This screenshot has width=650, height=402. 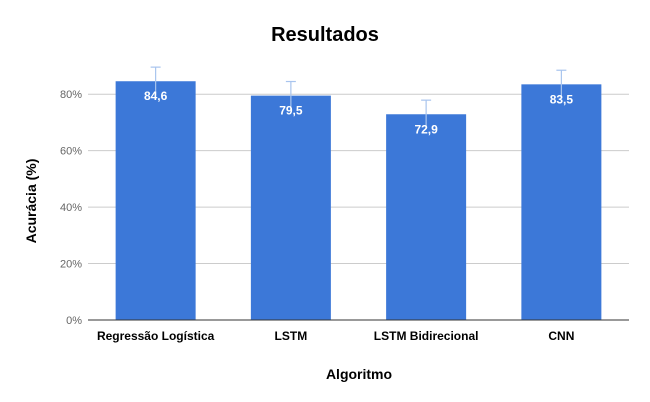 I want to click on data-label: 84,6, so click(x=156, y=96).